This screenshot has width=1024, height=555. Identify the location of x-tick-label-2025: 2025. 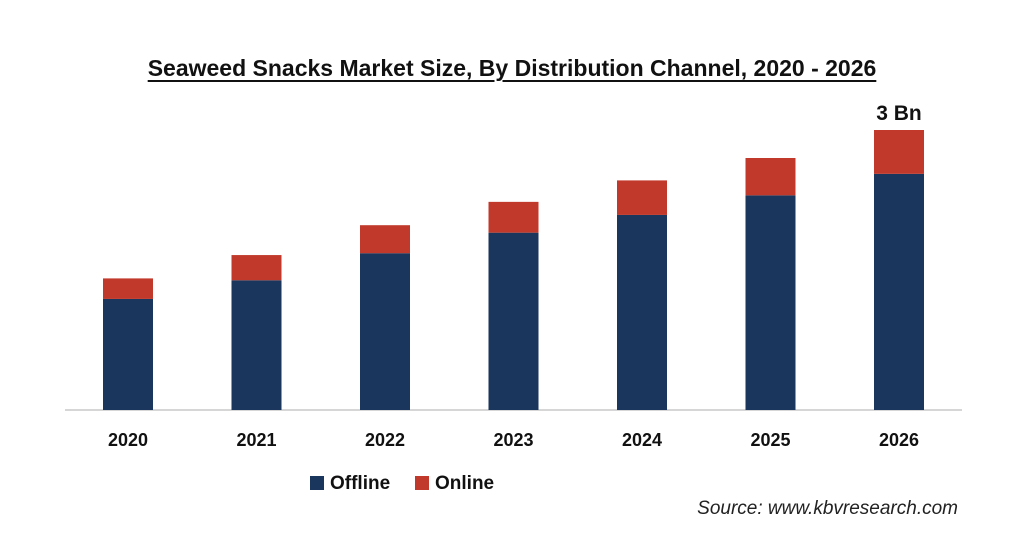
(770, 440).